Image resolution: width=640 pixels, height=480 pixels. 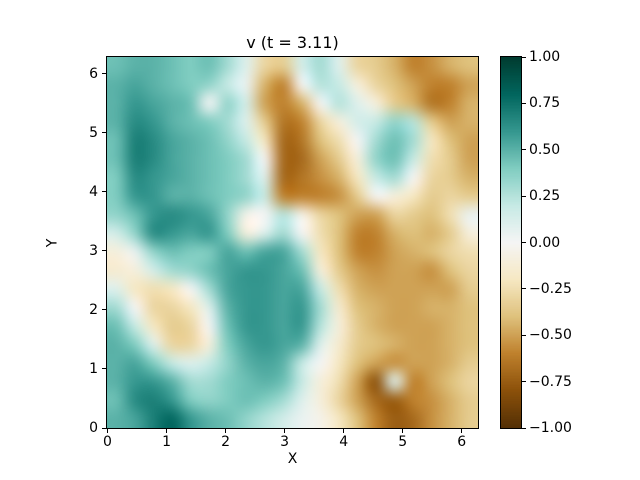 I want to click on x-axis-label: X, so click(x=292, y=459).